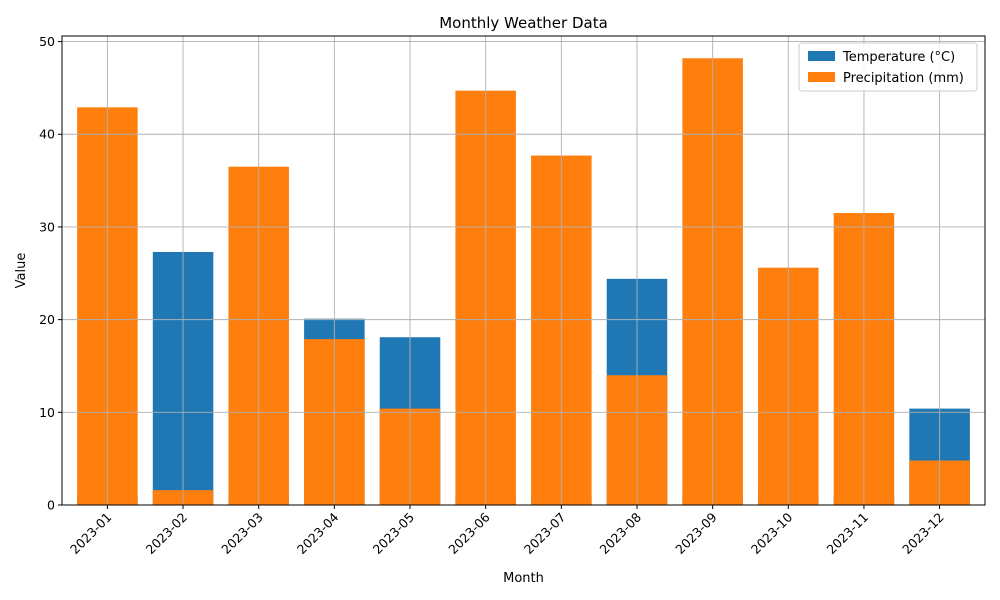 The image size is (1000, 600). What do you see at coordinates (47, 226) in the screenshot?
I see `y-tick-label: 30` at bounding box center [47, 226].